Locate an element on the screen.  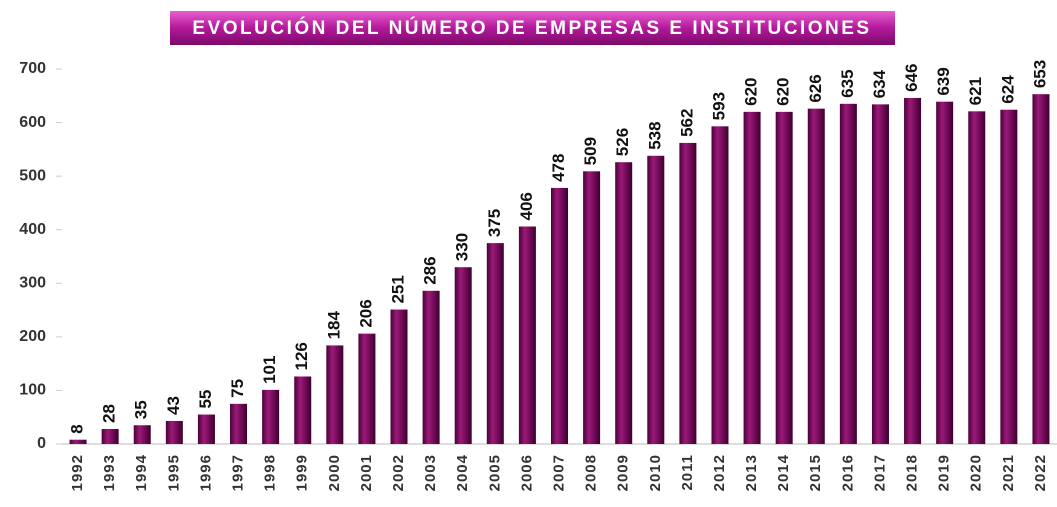
x-tick-label: 1997 is located at coordinates (238, 472).